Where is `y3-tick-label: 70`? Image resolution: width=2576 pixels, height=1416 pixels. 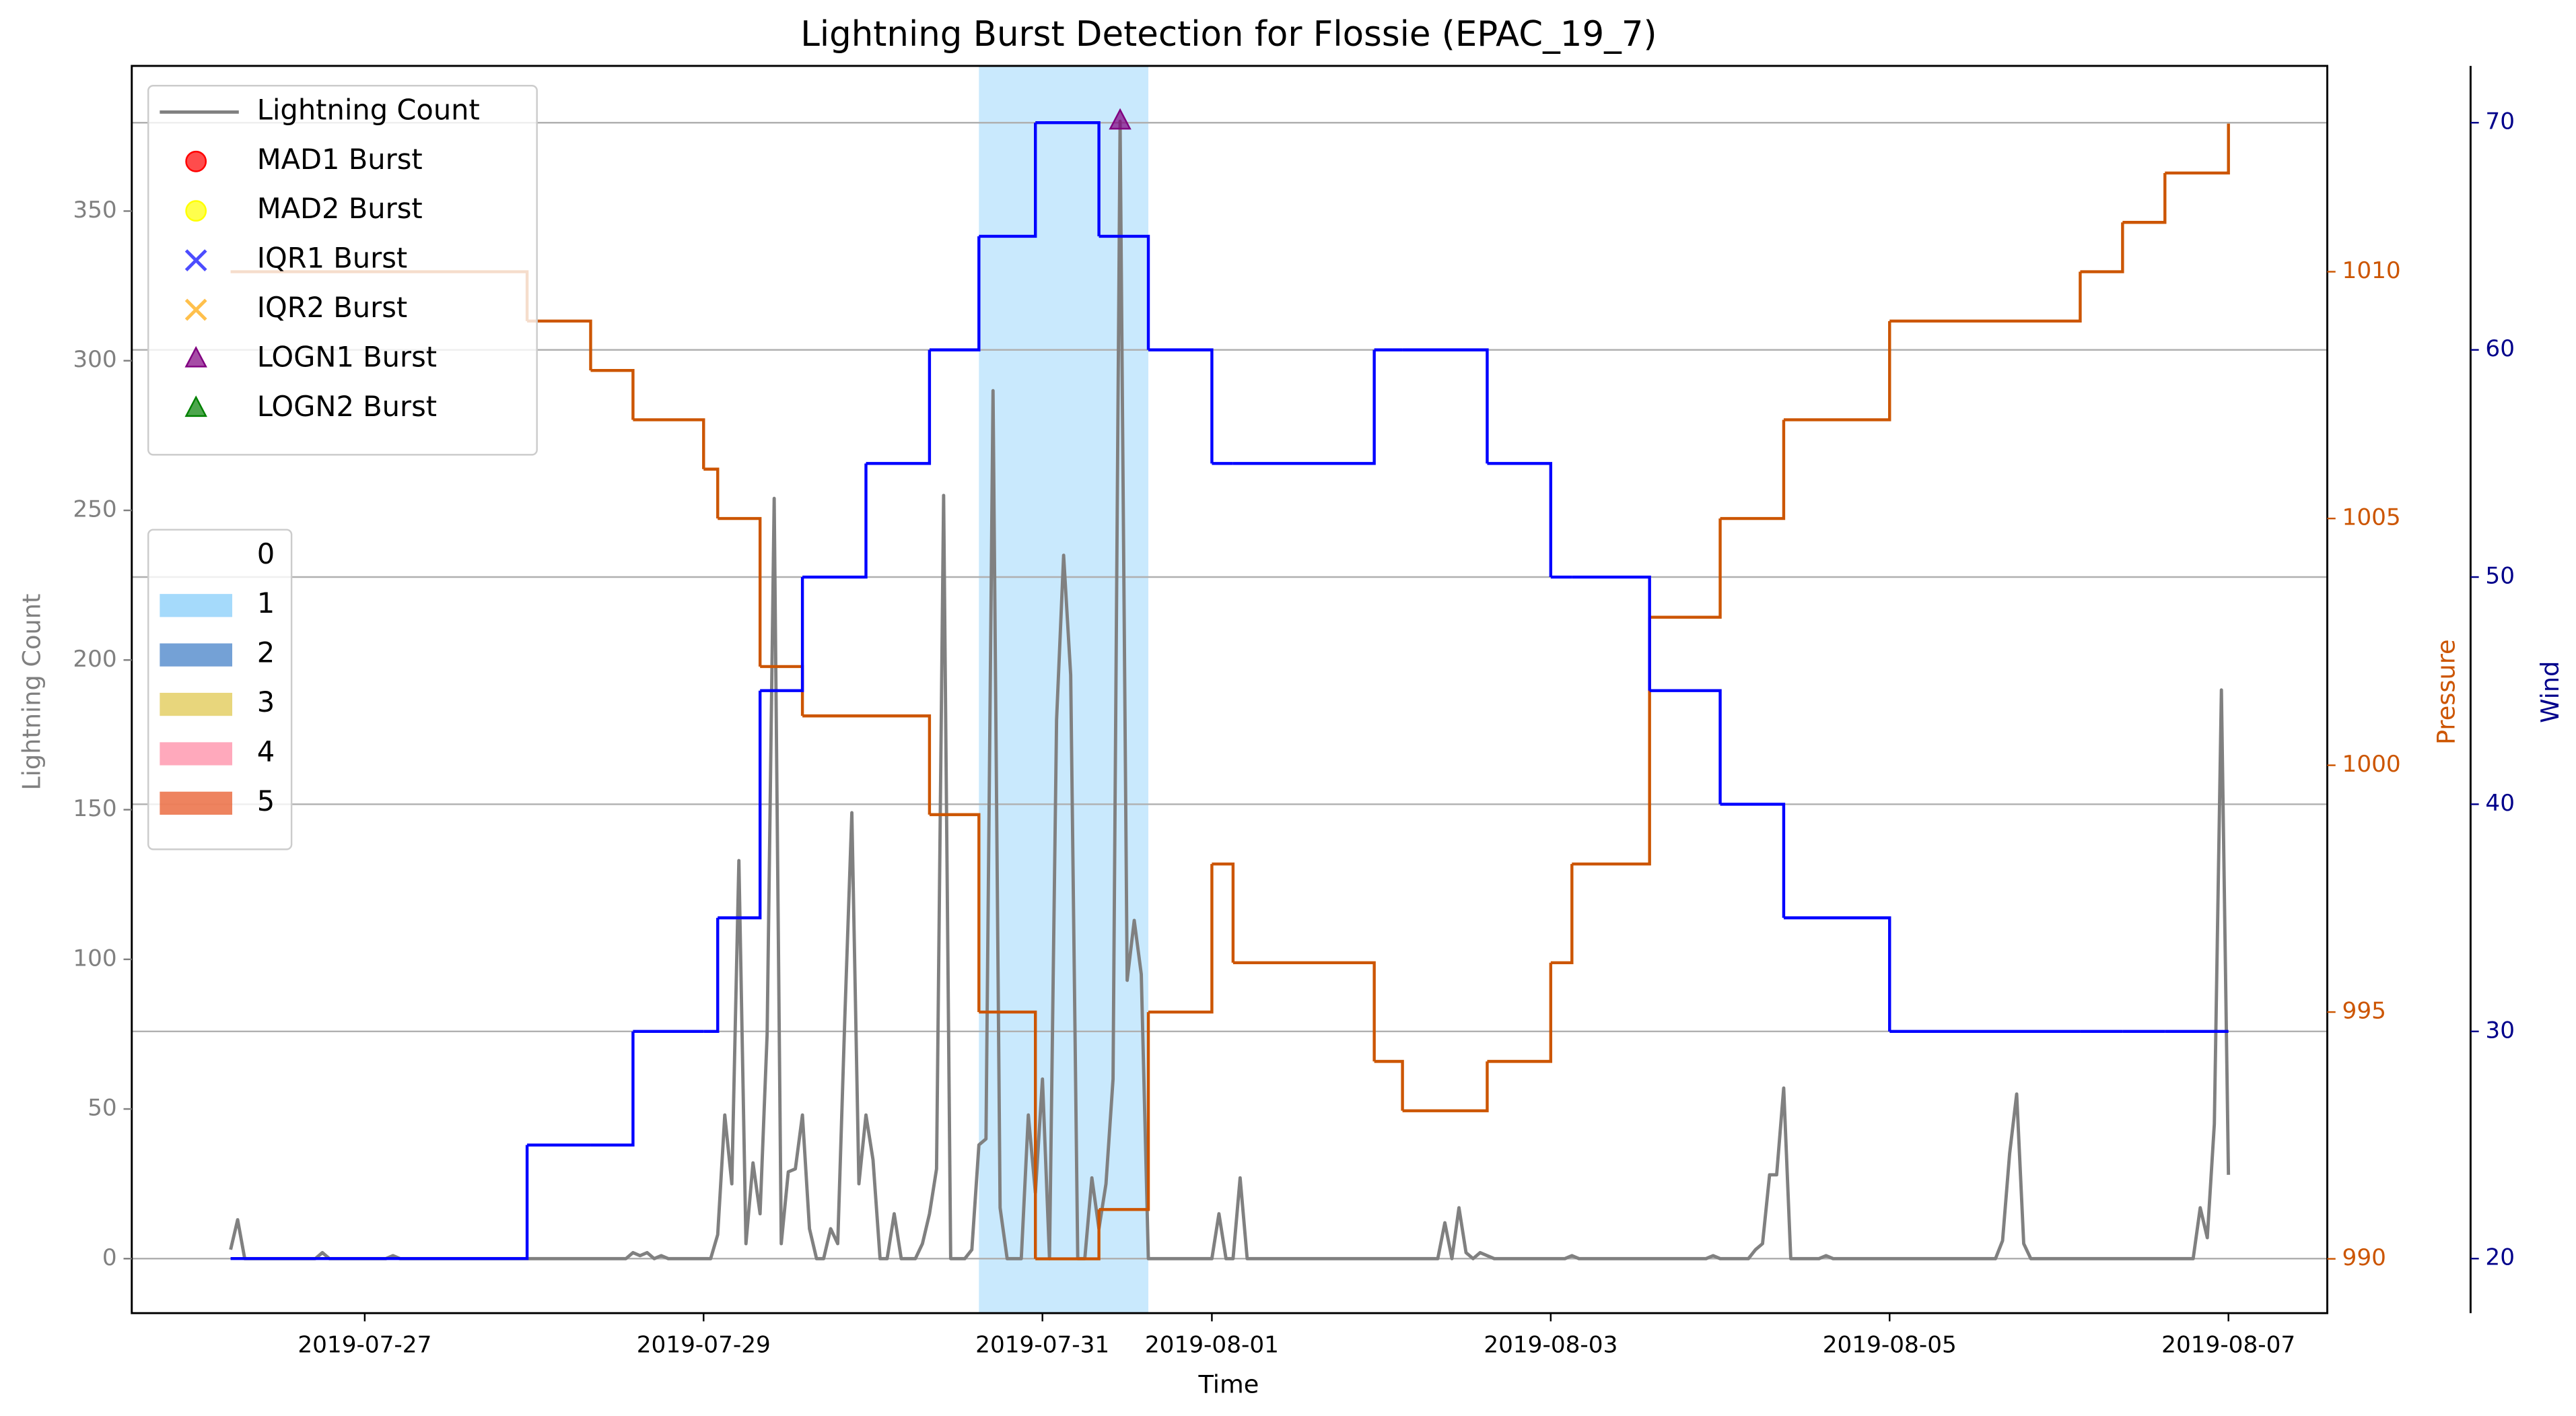 y3-tick-label: 70 is located at coordinates (2500, 121).